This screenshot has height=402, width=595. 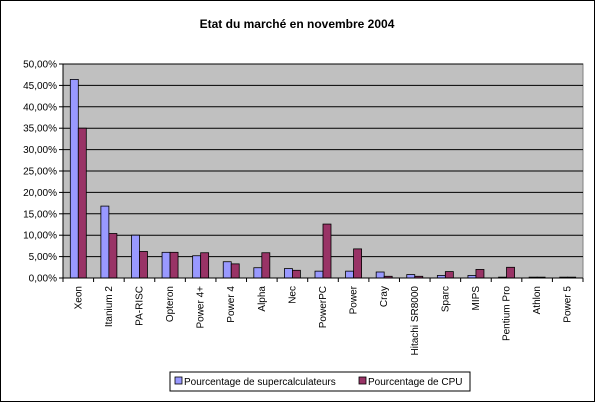 What do you see at coordinates (262, 299) in the screenshot?
I see `x-tick-label: Alpha` at bounding box center [262, 299].